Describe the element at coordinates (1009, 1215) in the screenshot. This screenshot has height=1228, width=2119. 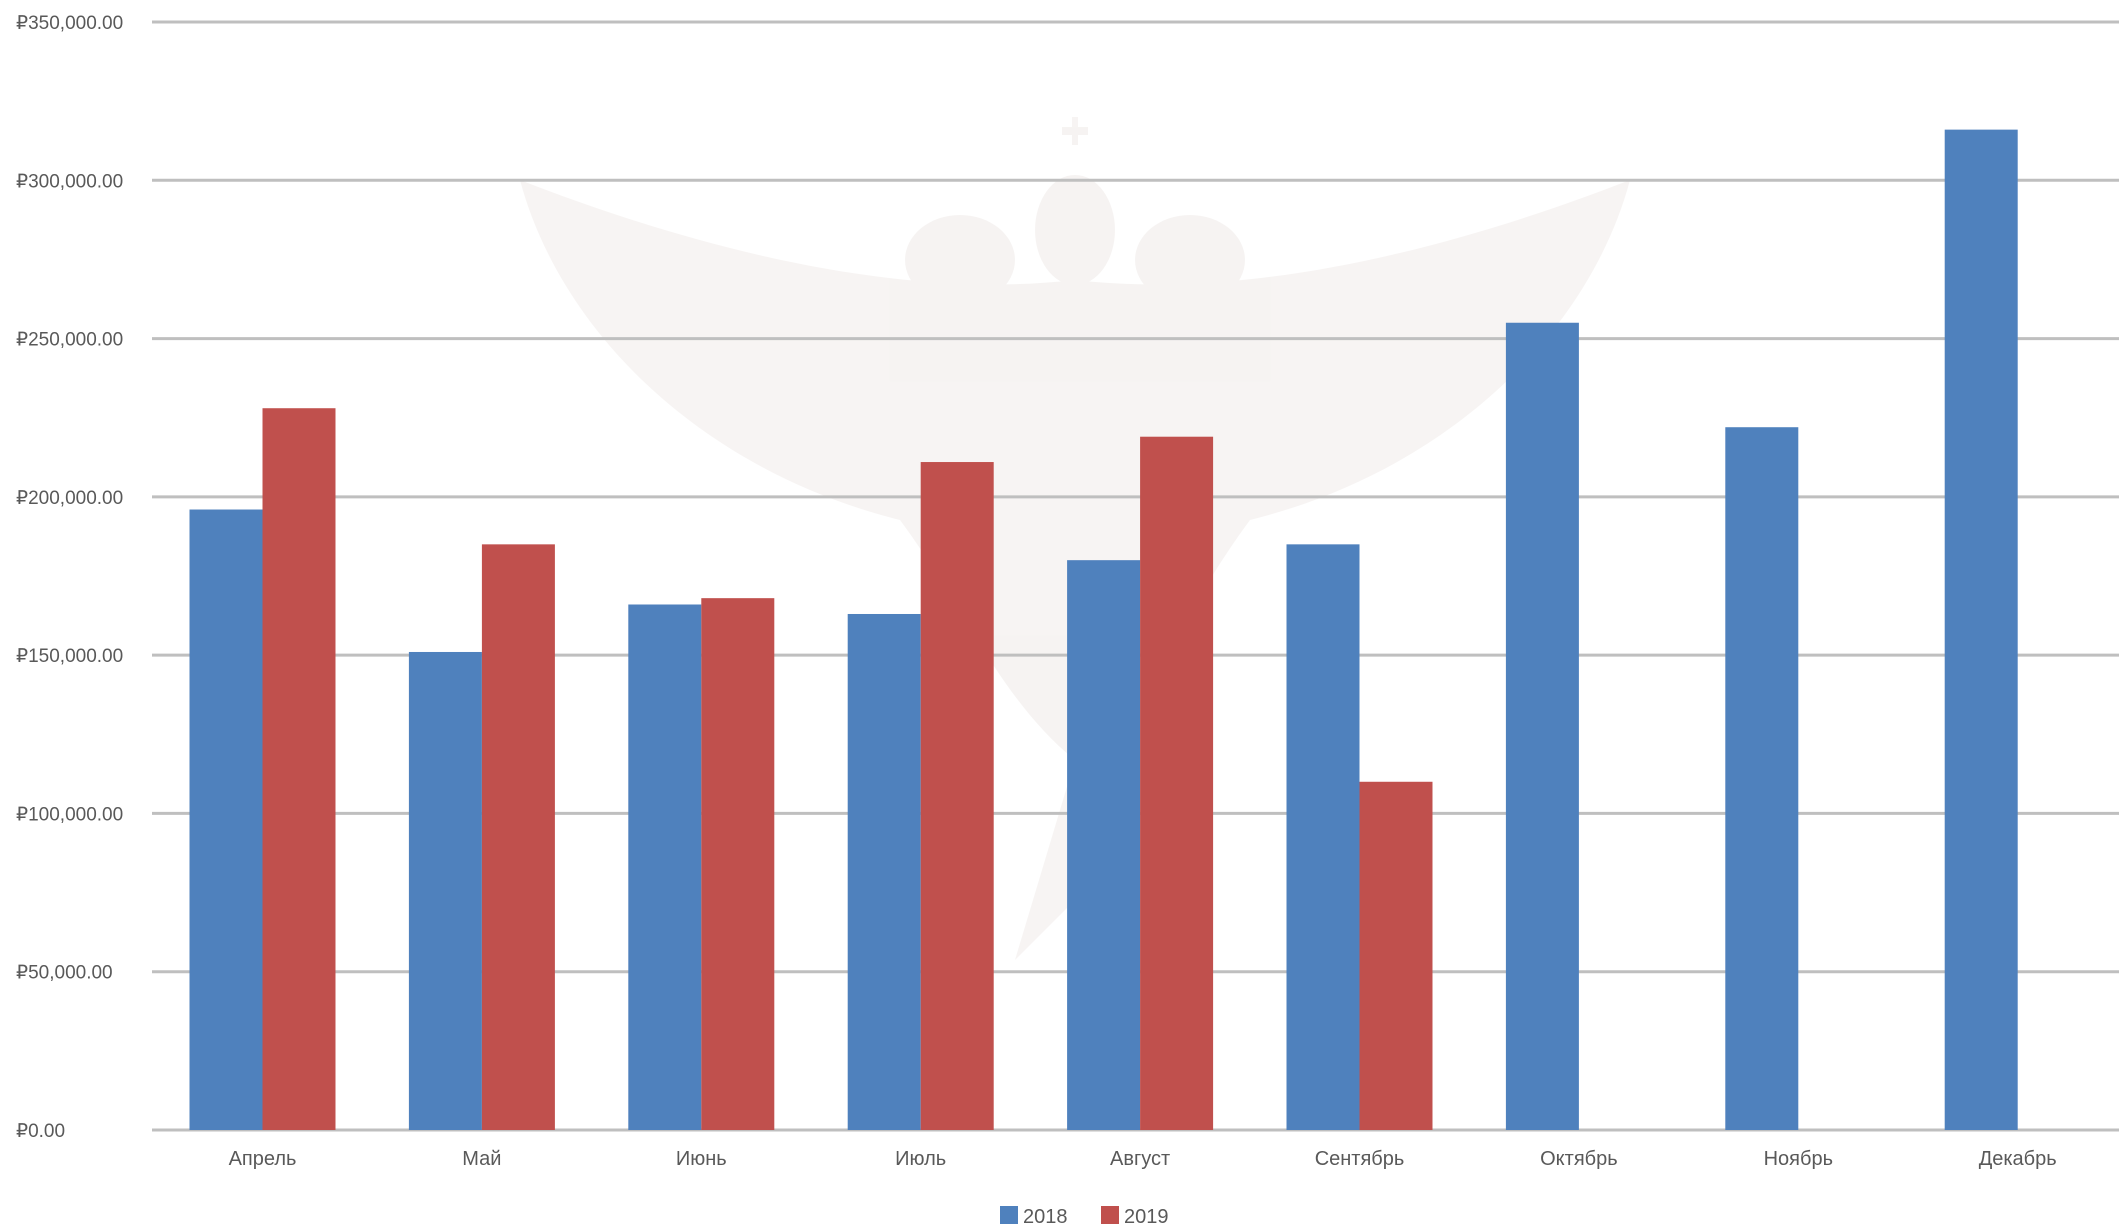
I see `legend-swatch-2018` at that location.